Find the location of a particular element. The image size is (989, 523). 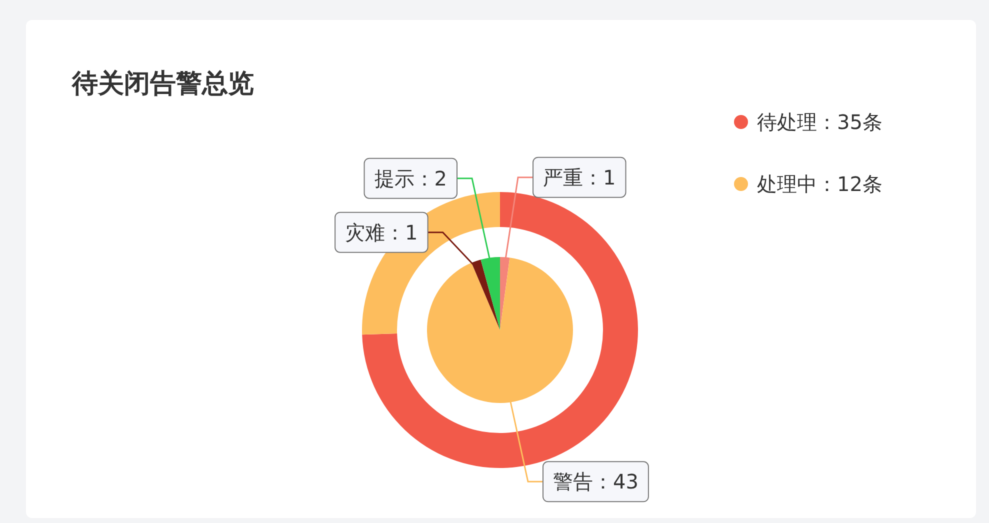

slice-label: 灾难 is located at coordinates (365, 232).